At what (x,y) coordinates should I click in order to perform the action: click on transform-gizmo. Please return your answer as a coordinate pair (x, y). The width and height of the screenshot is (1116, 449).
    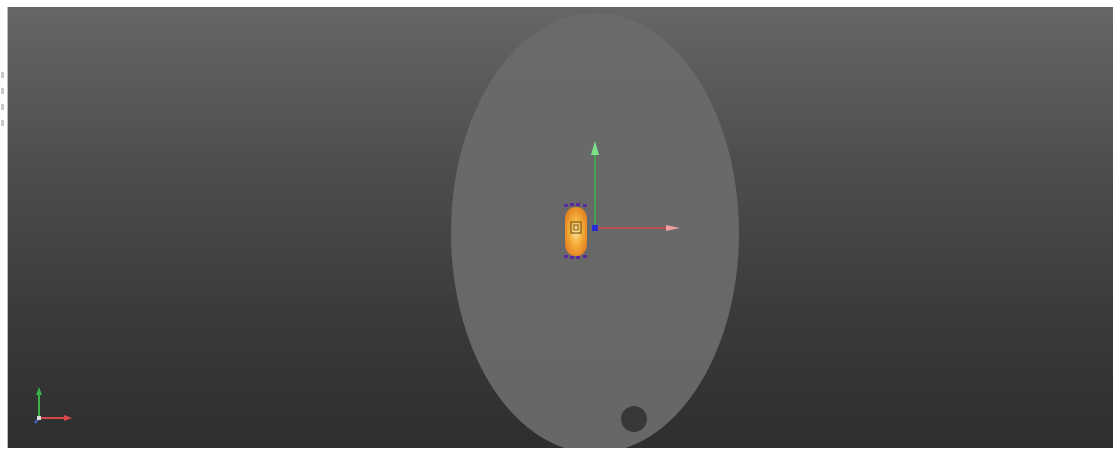
    Looking at the image, I should click on (635, 186).